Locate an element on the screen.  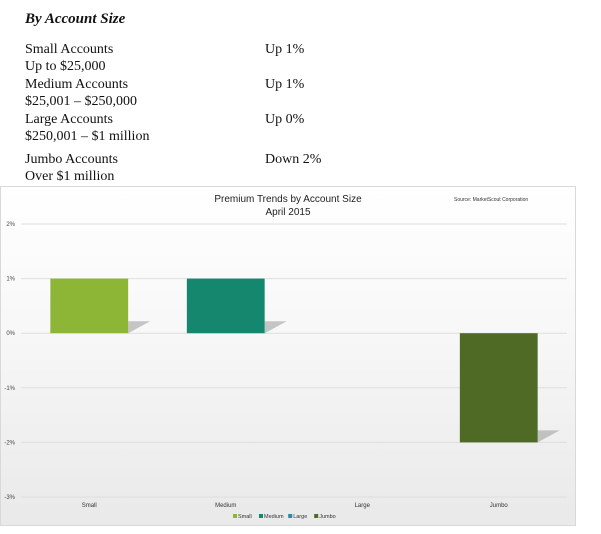
account-name: Medium Accounts is located at coordinates (77, 84).